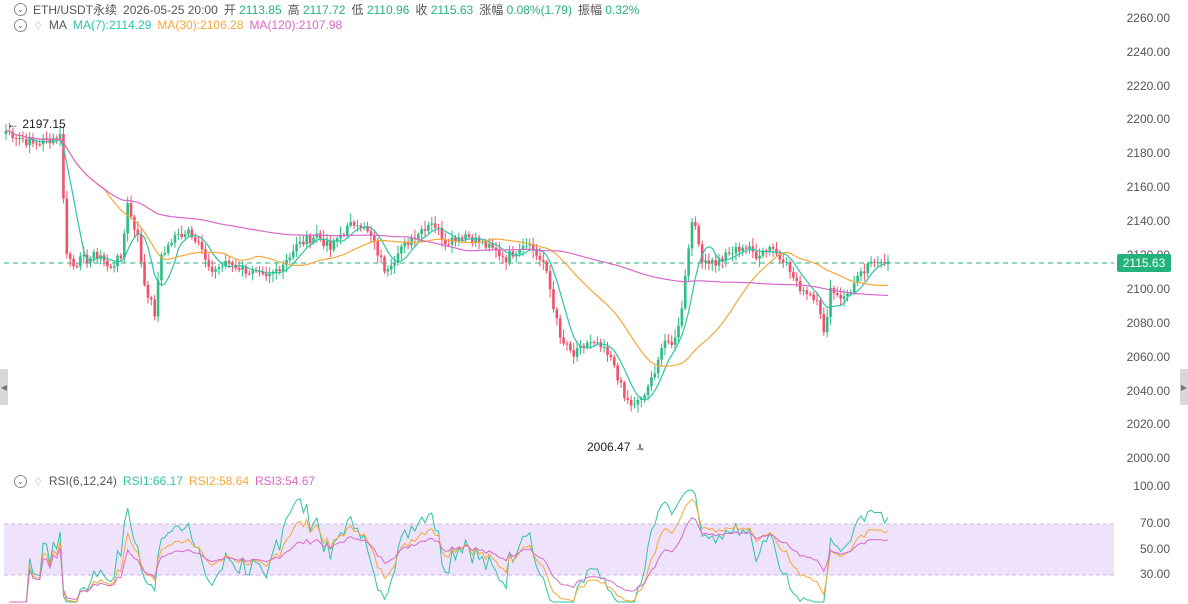 Image resolution: width=1188 pixels, height=604 pixels. What do you see at coordinates (229, 10) in the screenshot?
I see `open-label: 开` at bounding box center [229, 10].